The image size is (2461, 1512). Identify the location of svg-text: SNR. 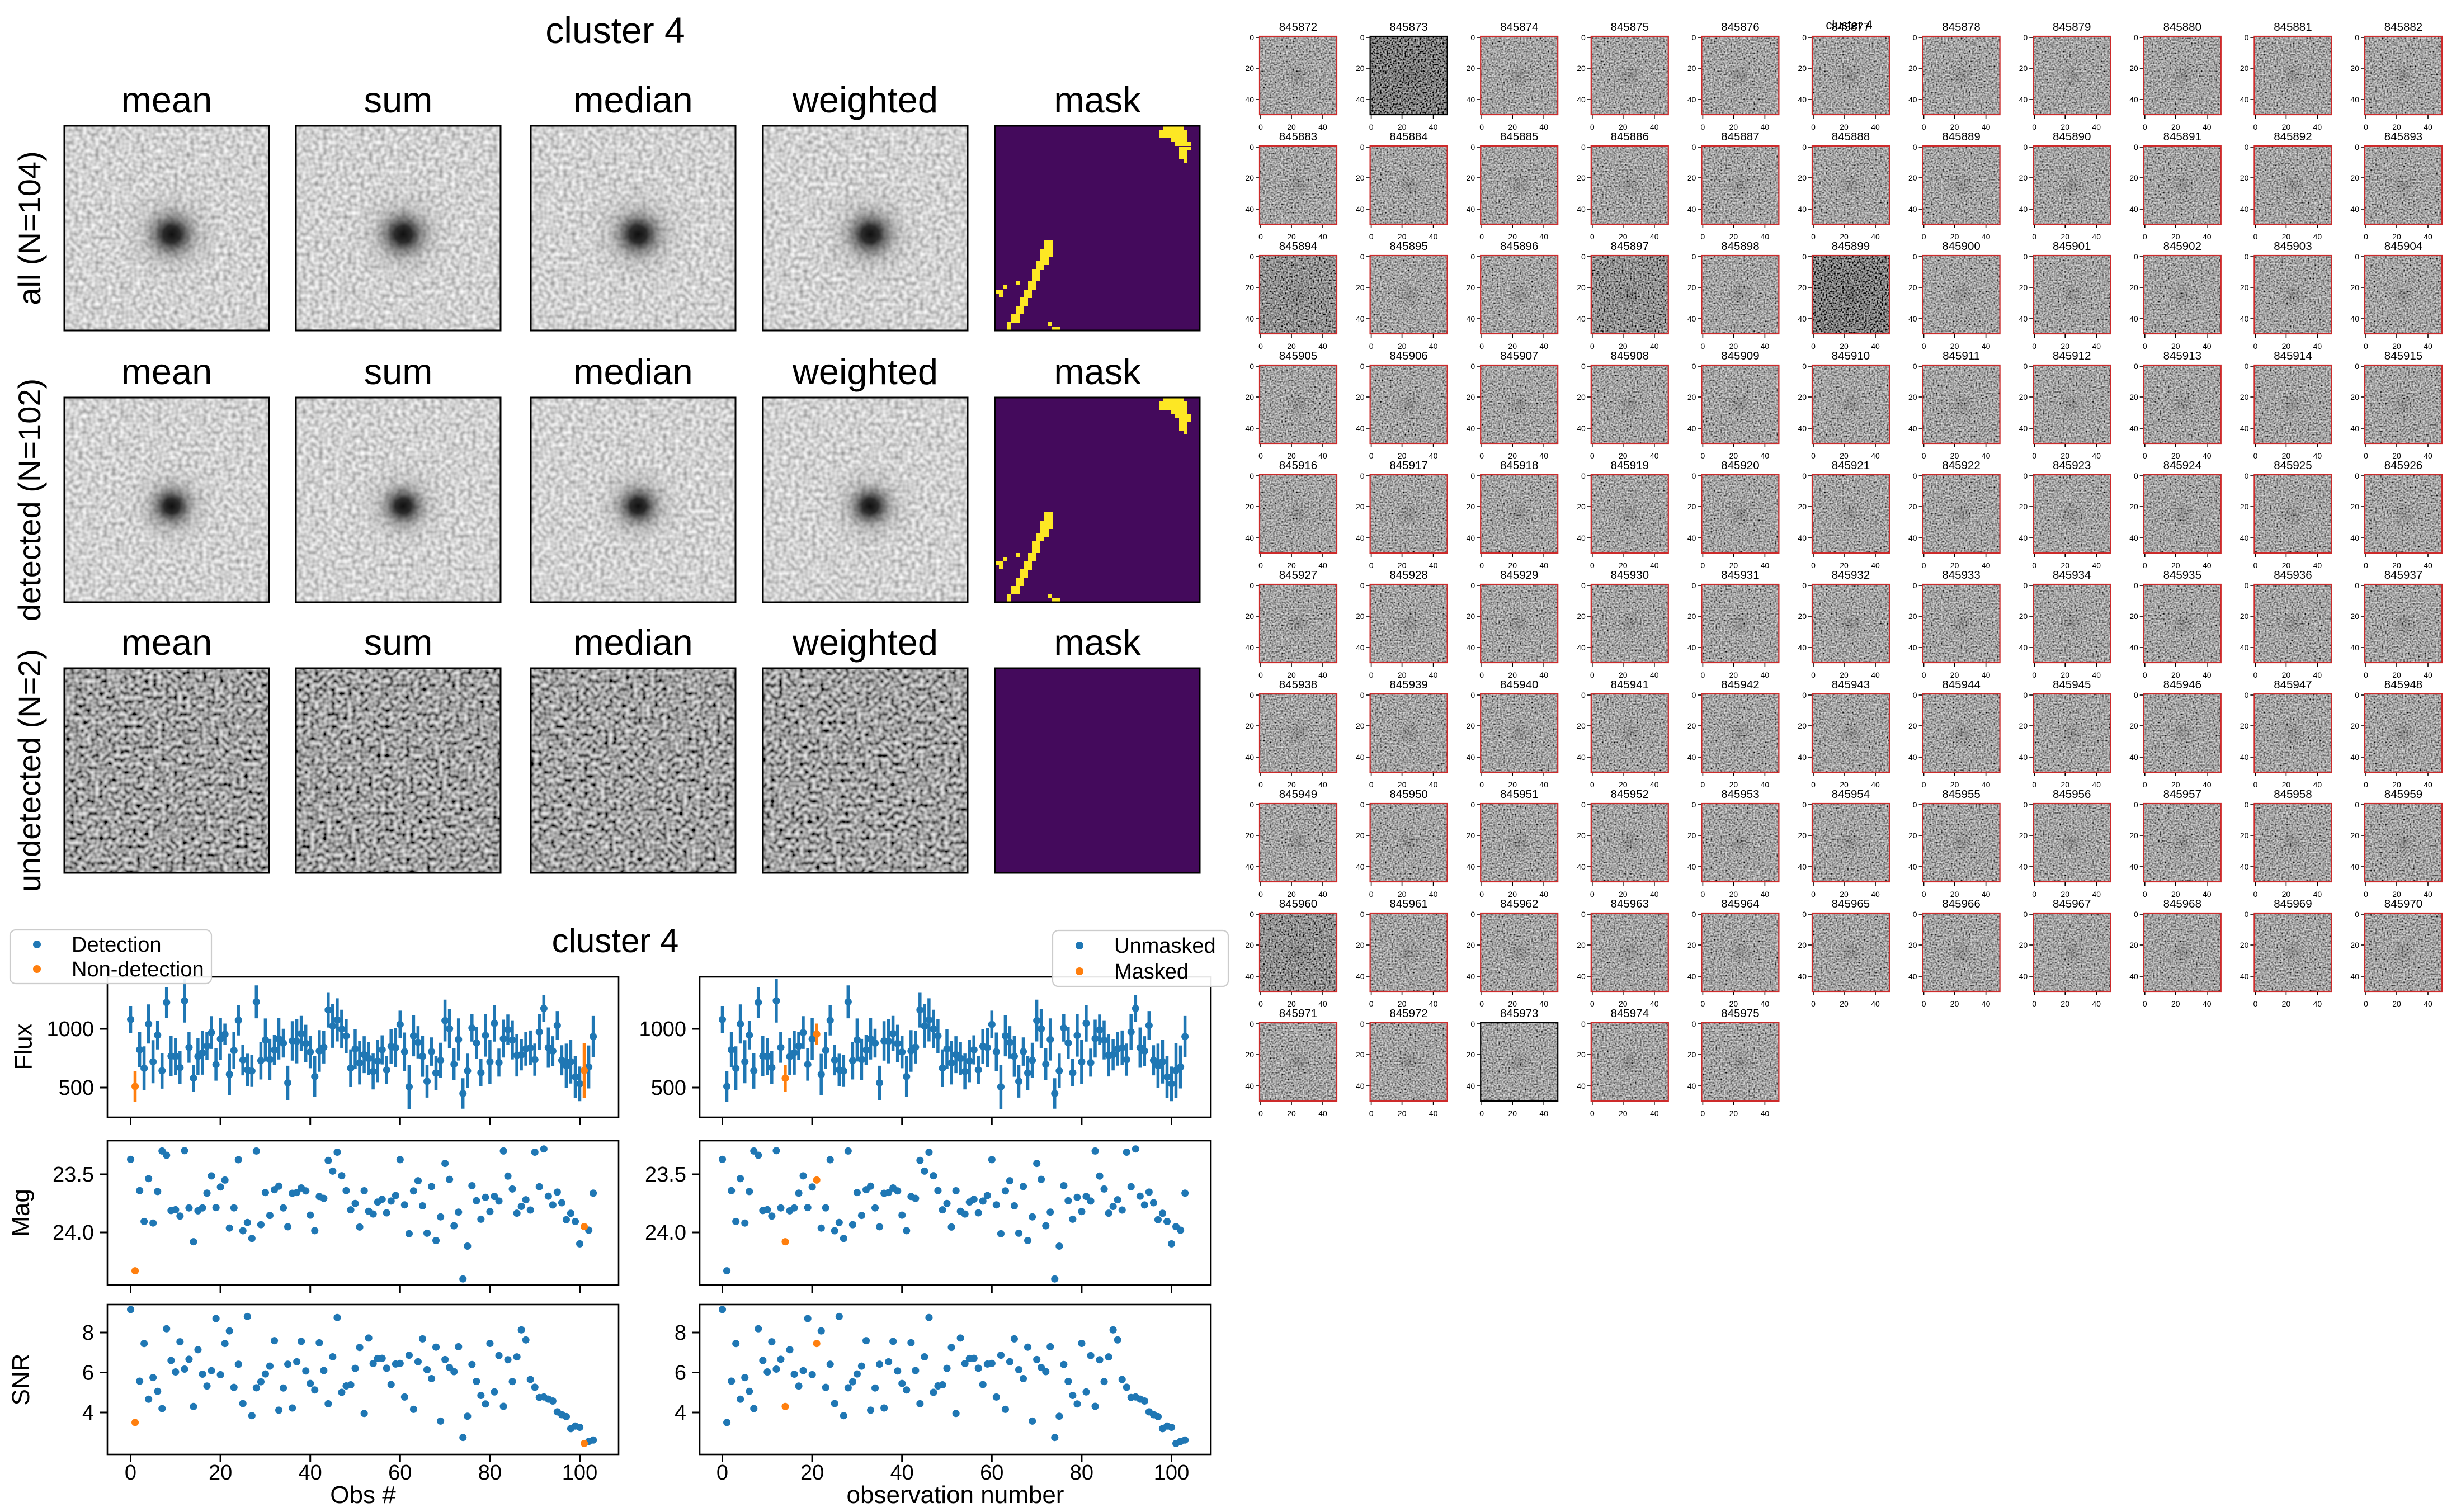
(21, 1380).